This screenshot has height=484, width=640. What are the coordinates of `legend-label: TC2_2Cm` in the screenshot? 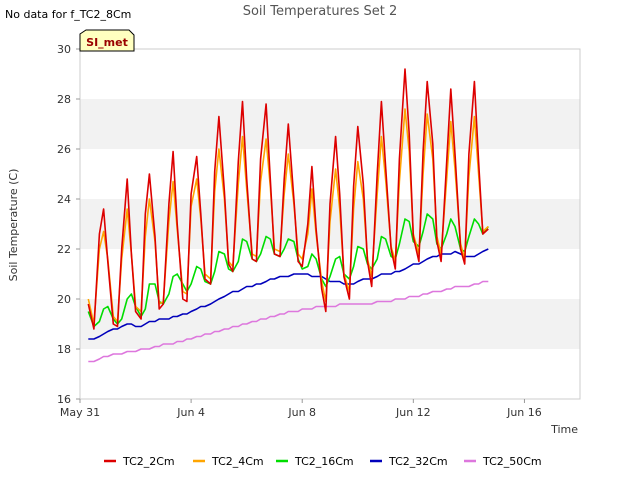 It's located at (148, 461).